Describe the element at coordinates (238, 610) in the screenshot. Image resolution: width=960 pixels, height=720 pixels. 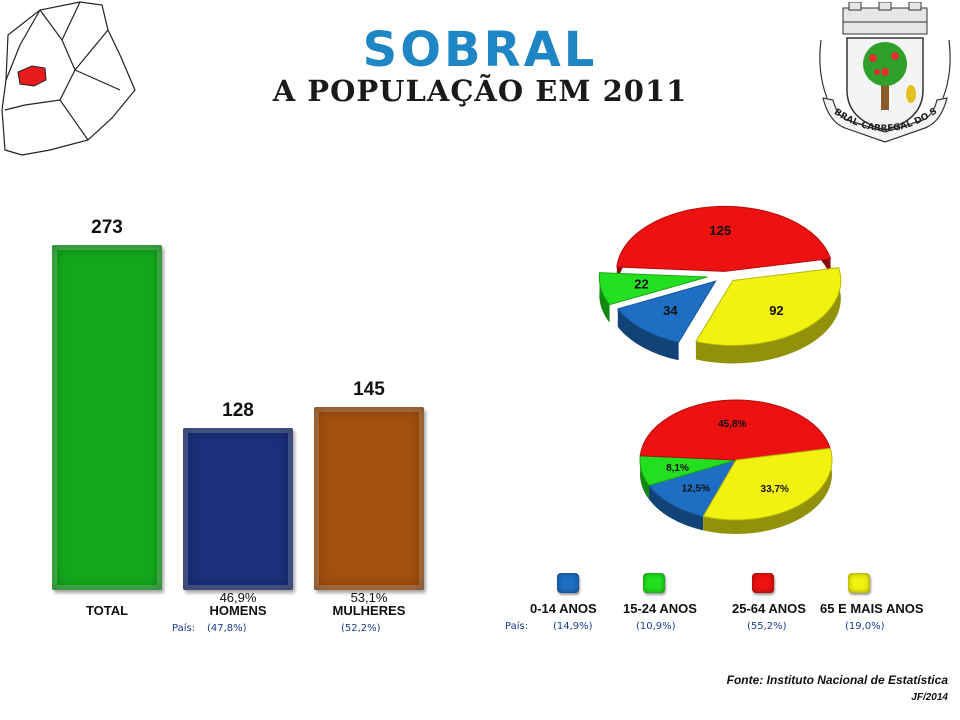
I see `bar-category-homens: HOMENS` at that location.